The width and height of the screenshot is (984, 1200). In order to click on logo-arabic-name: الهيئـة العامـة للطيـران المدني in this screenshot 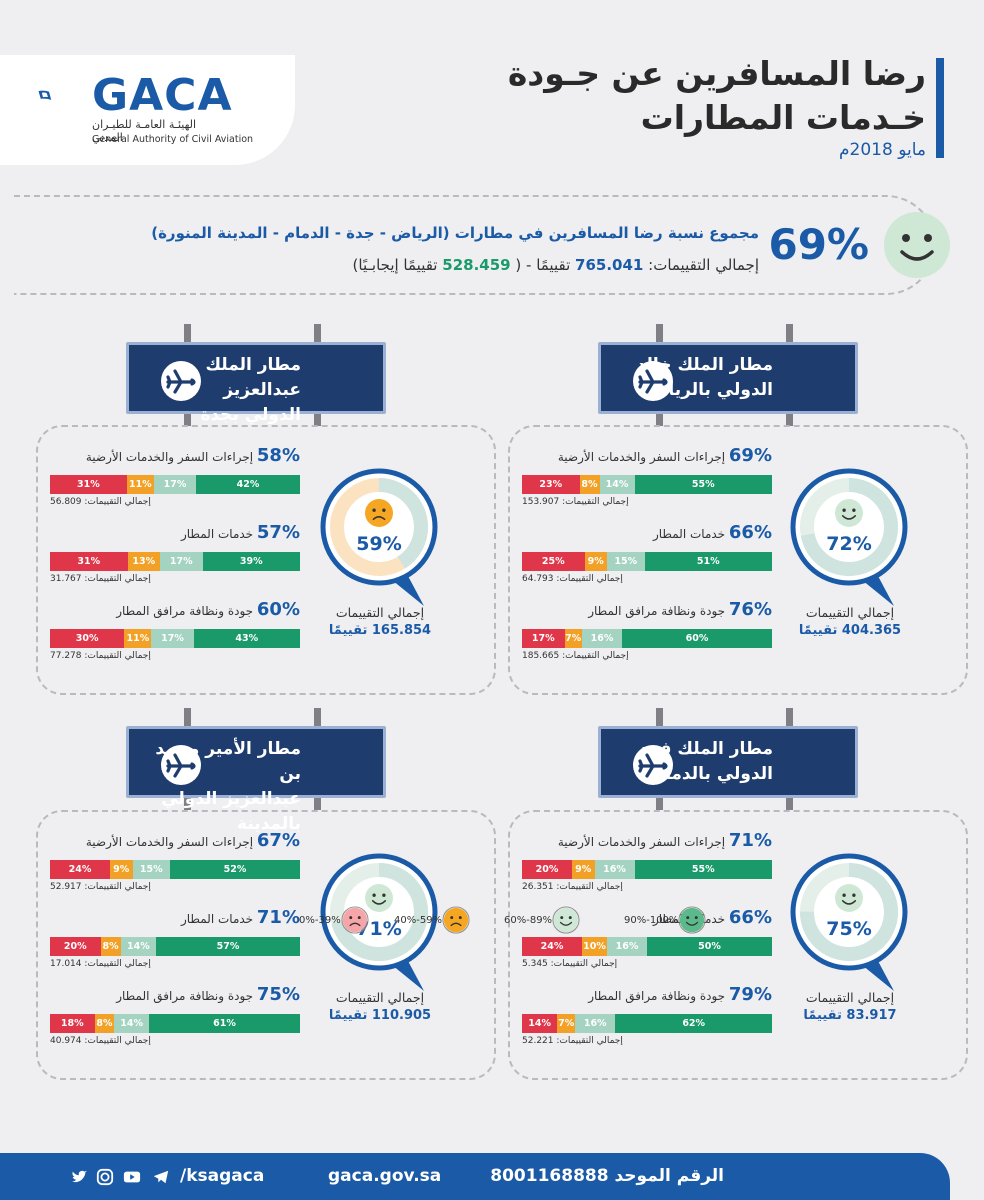, I will do `click(144, 131)`.